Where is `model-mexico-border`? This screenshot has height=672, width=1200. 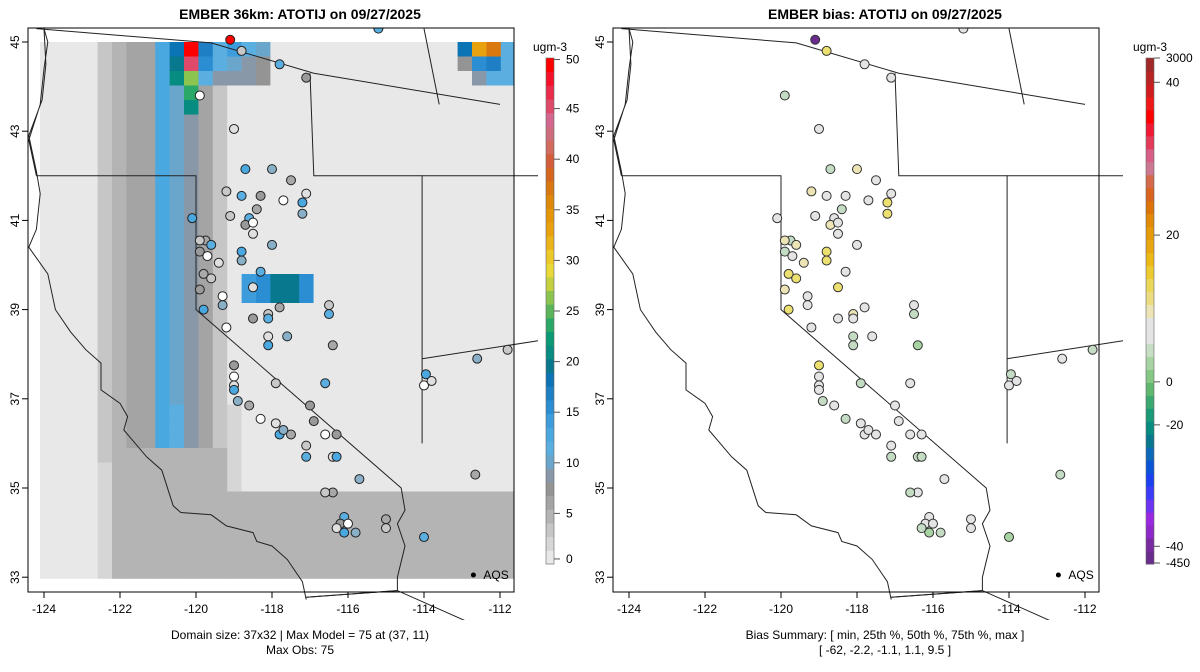
model-mexico-border is located at coordinates (385, 605).